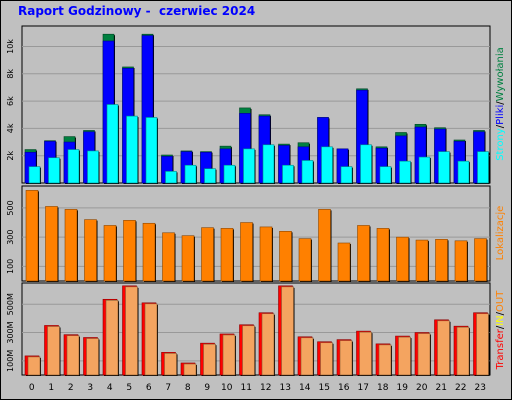 The width and height of the screenshot is (512, 400). I want to click on legend-bottom-part: IN, so click(500, 320).